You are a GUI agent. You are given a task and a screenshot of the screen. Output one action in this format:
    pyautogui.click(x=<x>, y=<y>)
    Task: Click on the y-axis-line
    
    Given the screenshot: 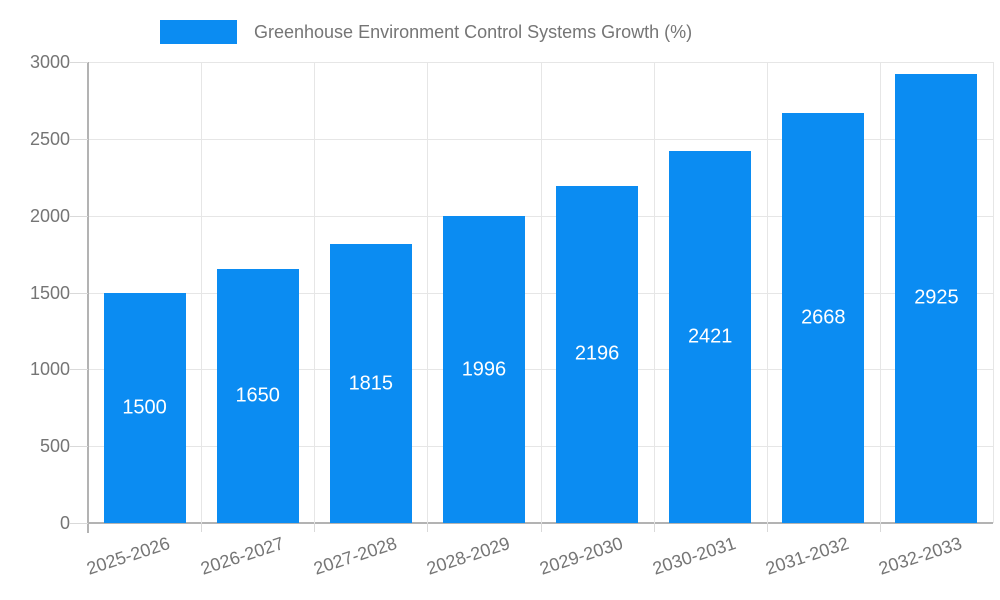 What is the action you would take?
    pyautogui.click(x=88, y=297)
    